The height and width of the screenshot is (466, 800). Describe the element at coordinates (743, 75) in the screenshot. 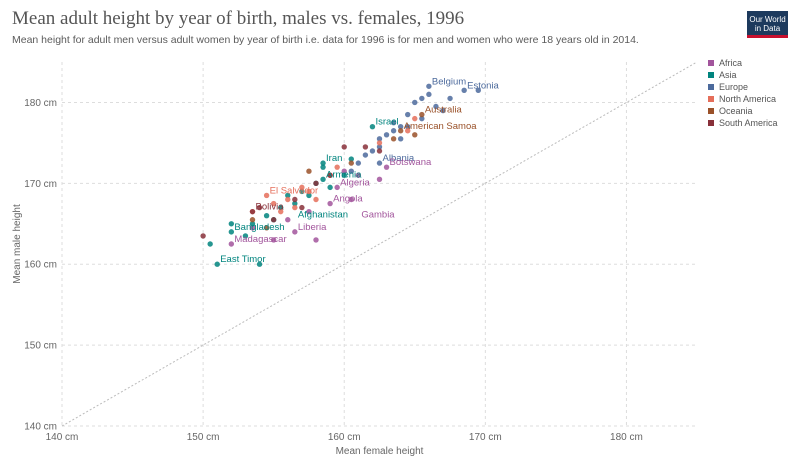

I see `legend-item: Asia` at that location.